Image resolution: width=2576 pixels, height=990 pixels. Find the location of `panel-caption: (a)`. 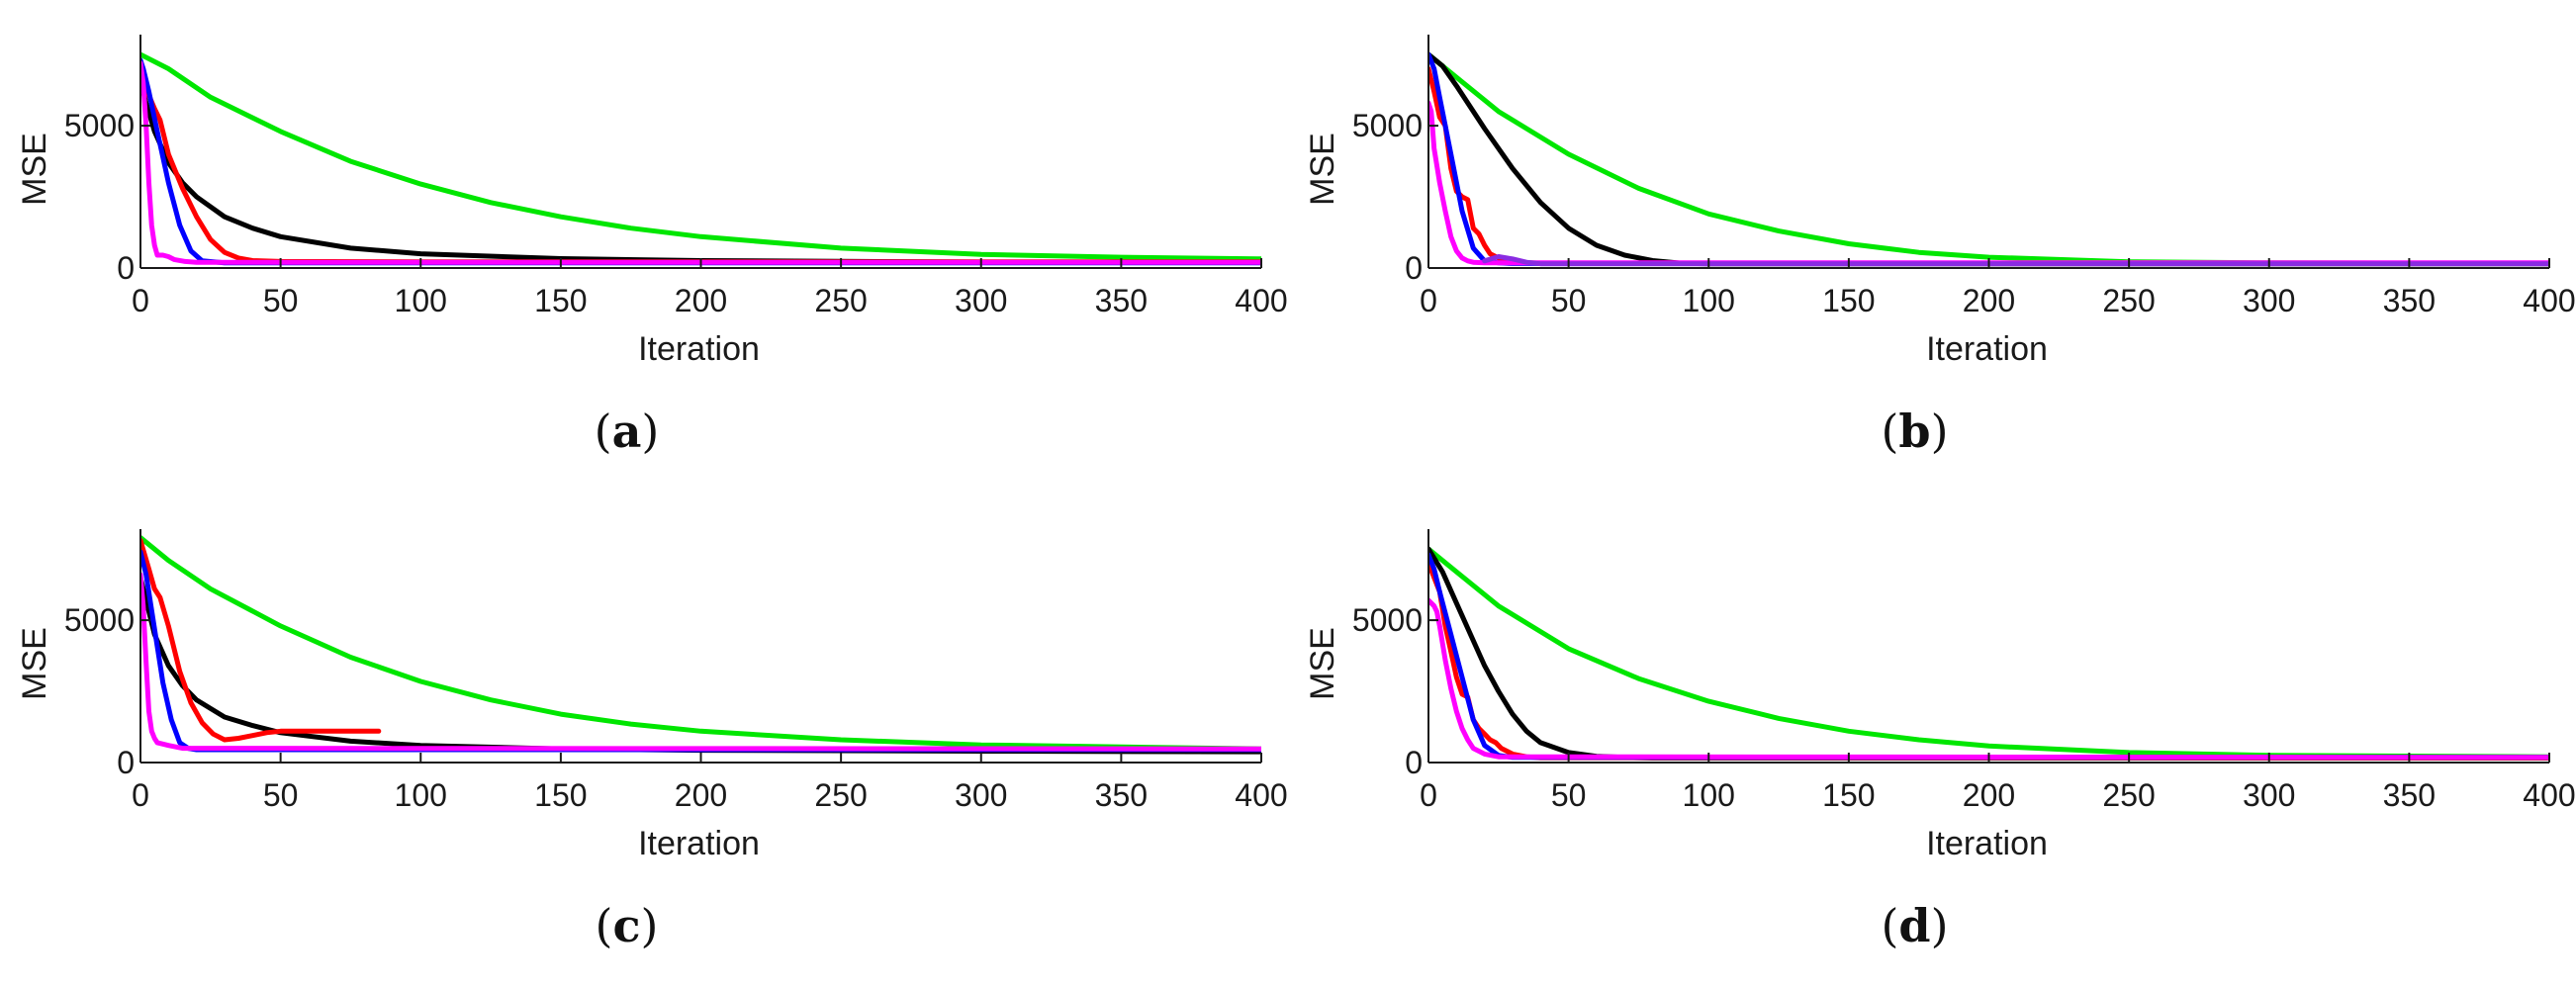

panel-caption: (a) is located at coordinates (628, 431).